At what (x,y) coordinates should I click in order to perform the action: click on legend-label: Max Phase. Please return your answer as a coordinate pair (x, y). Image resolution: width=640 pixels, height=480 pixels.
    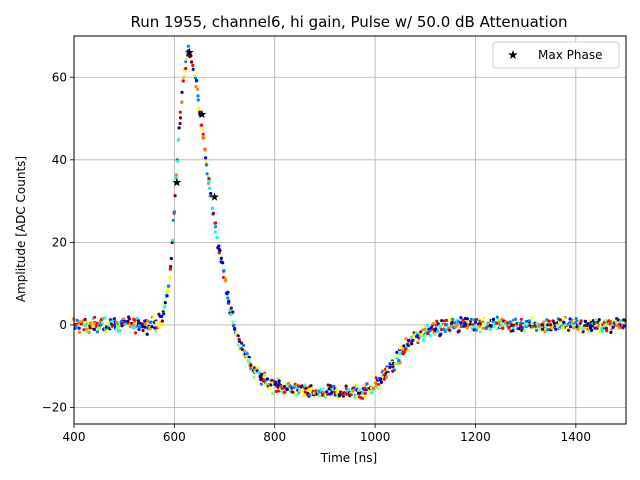
    Looking at the image, I should click on (570, 55).